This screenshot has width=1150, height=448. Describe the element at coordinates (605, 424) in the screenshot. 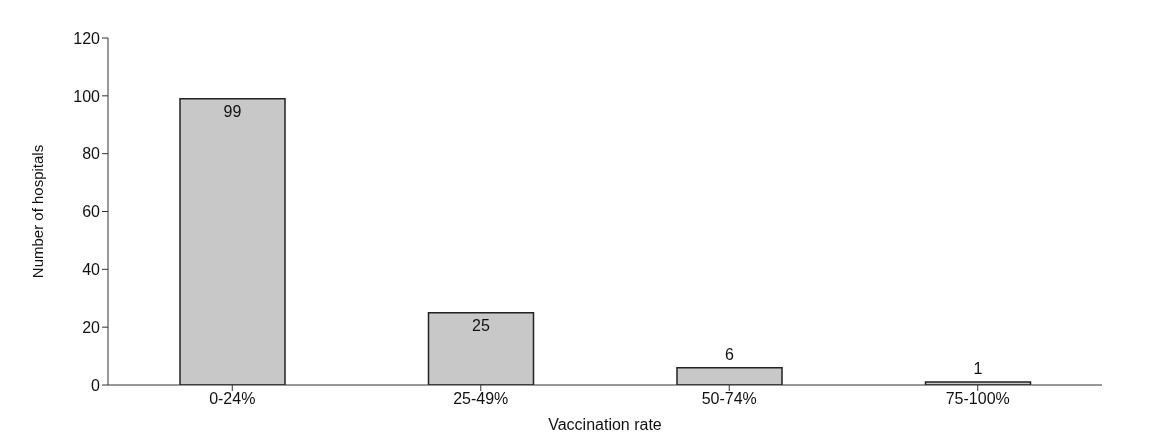

I see `x-axis-title: Vaccination rate` at that location.